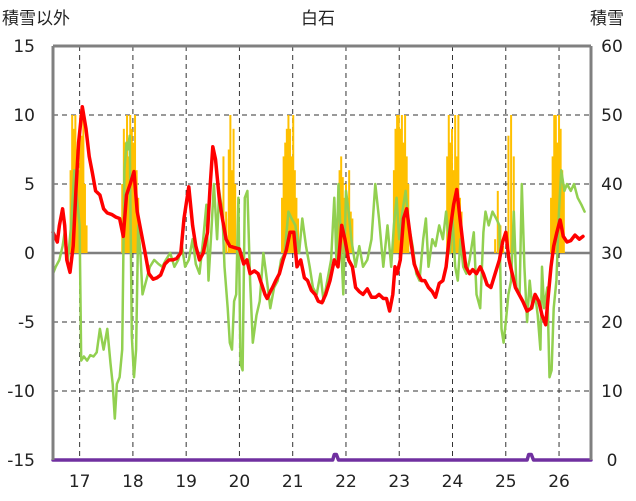  I want to click on y-right-tick-labels: 60 50 40 30 20 10 0, so click(612, 254).